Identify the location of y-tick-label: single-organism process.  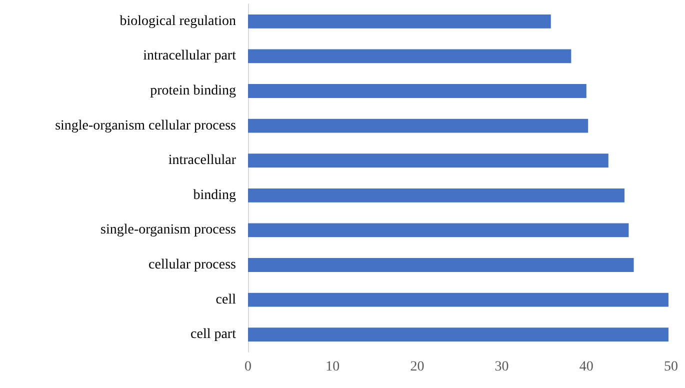
(168, 230).